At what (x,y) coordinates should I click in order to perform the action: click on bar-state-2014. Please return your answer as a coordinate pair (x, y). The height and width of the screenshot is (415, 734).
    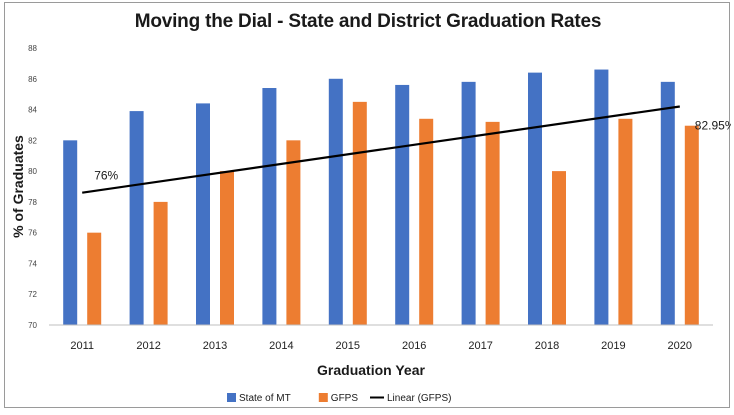
    Looking at the image, I should click on (269, 206).